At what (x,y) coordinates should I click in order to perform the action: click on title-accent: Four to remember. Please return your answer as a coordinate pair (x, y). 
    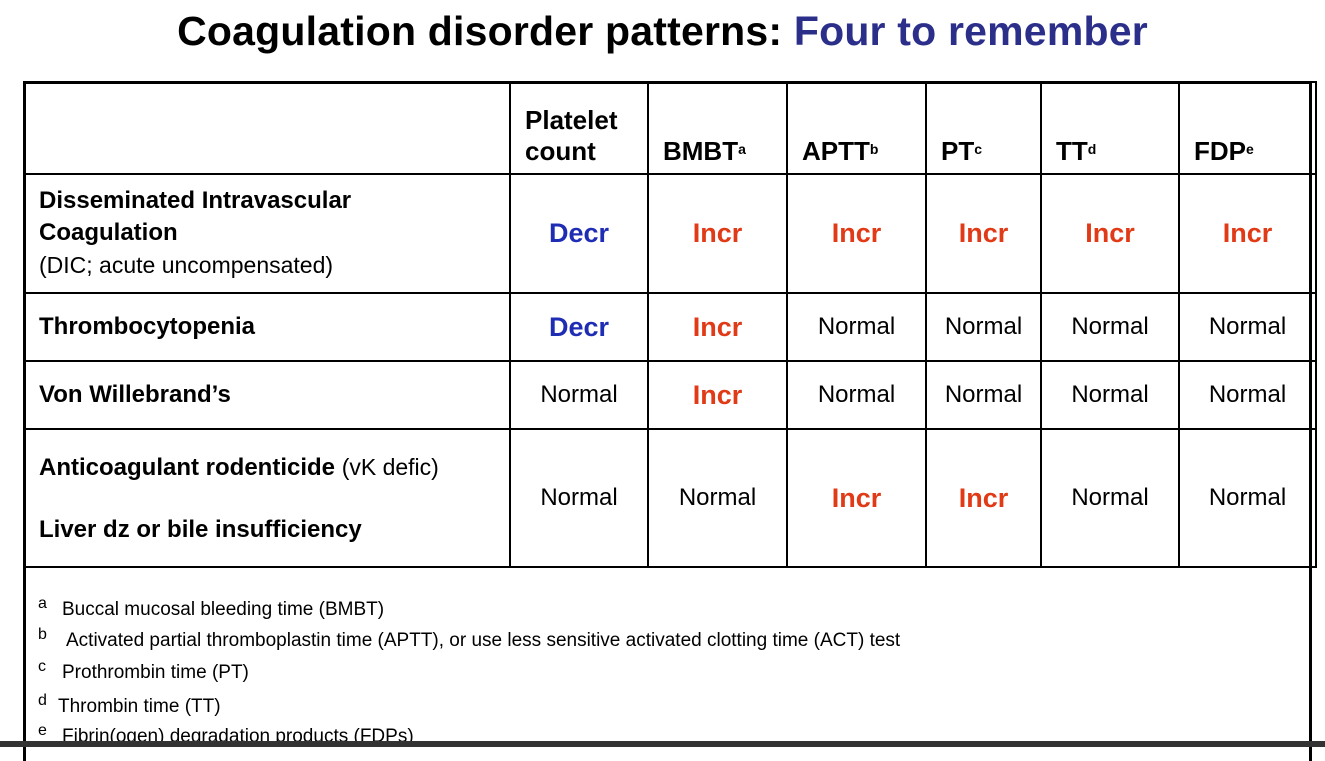
    Looking at the image, I should click on (970, 31).